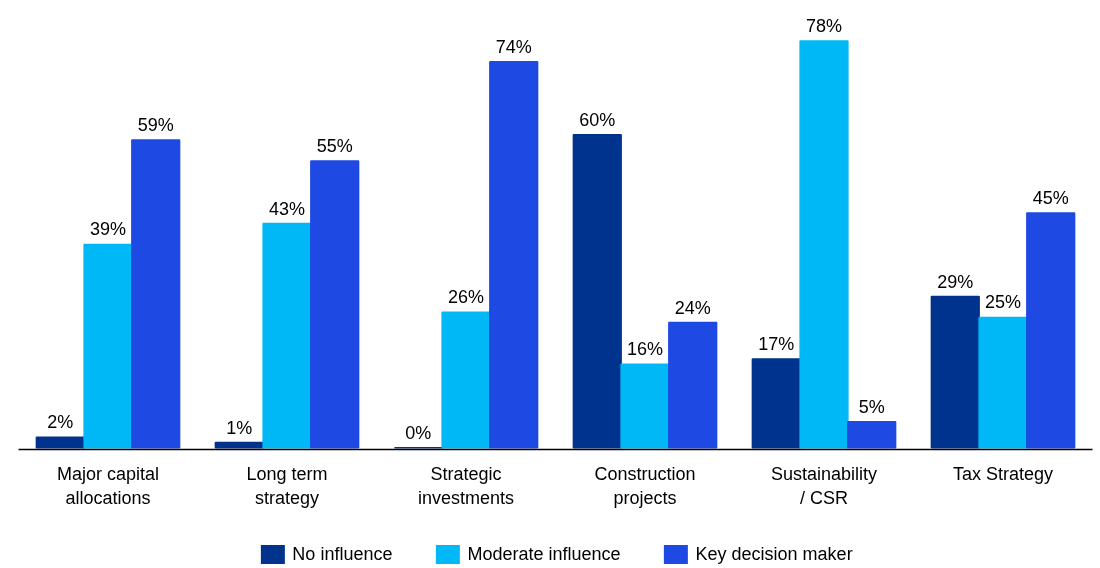  Describe the element at coordinates (645, 349) in the screenshot. I see `data-label: 16%` at that location.